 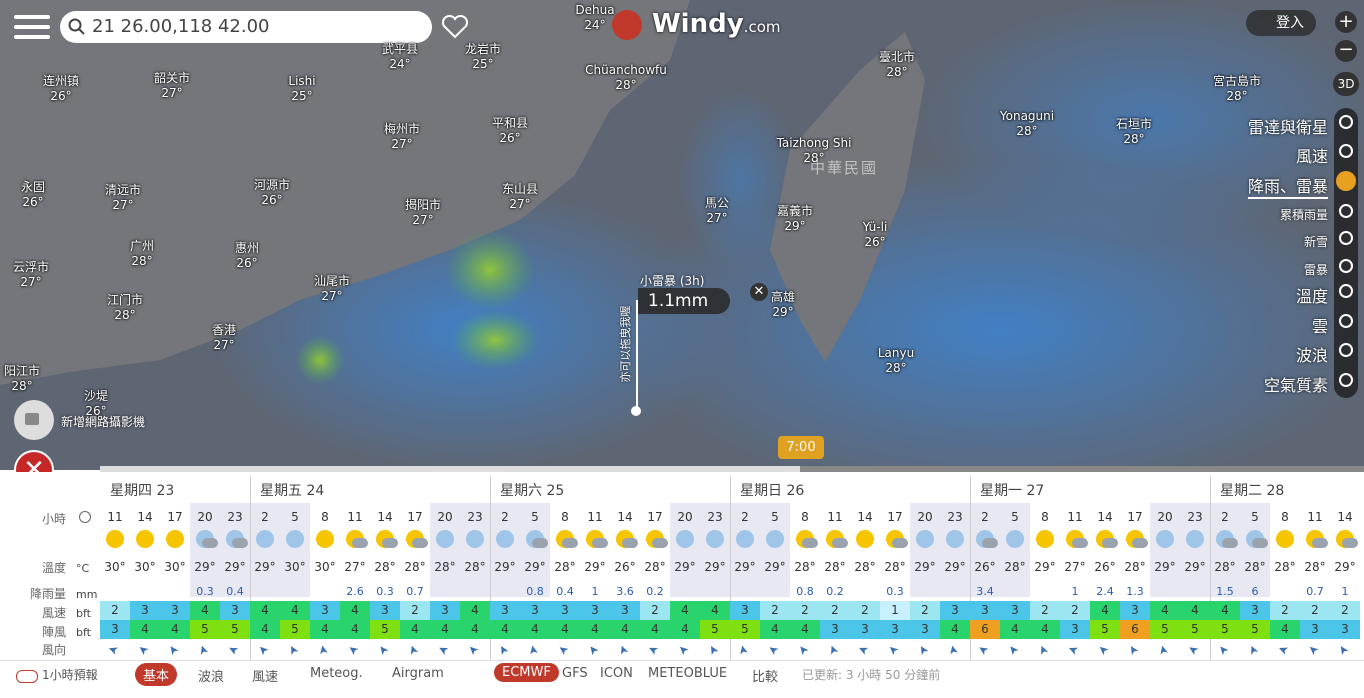 I want to click on layer-item: 新雪, so click(x=1315, y=242).